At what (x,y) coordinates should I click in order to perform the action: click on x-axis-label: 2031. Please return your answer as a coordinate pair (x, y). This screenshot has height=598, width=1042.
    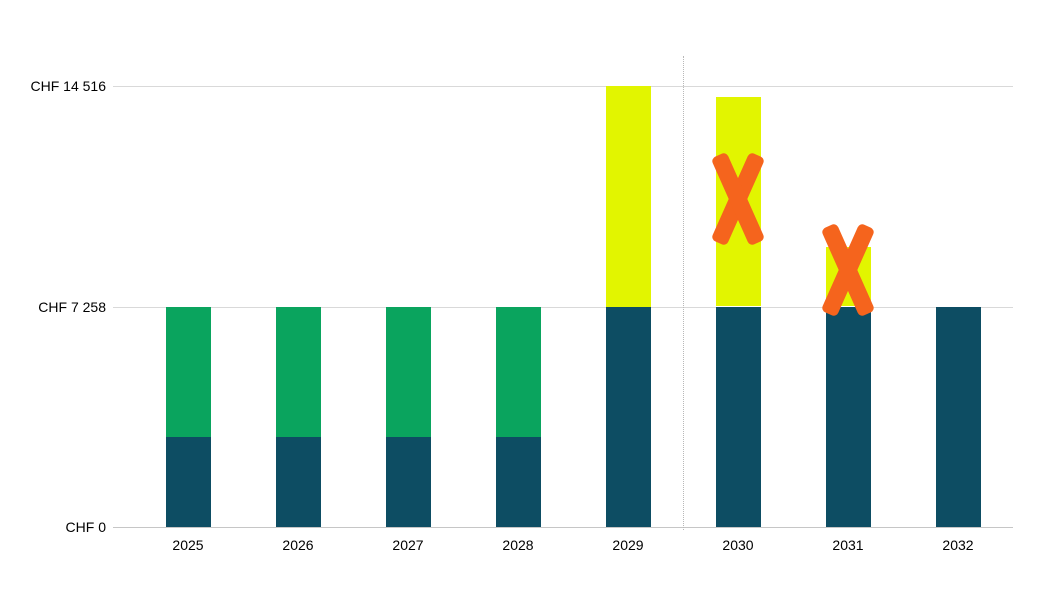
    Looking at the image, I should click on (848, 545).